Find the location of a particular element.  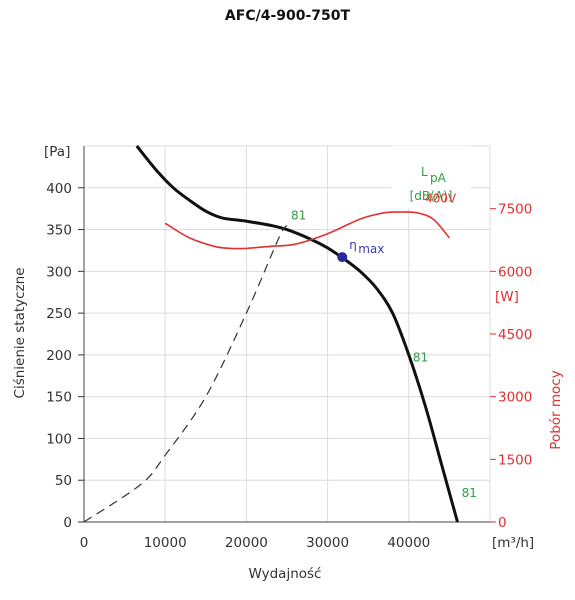

x-axis-title: Wydajność is located at coordinates (285, 574).